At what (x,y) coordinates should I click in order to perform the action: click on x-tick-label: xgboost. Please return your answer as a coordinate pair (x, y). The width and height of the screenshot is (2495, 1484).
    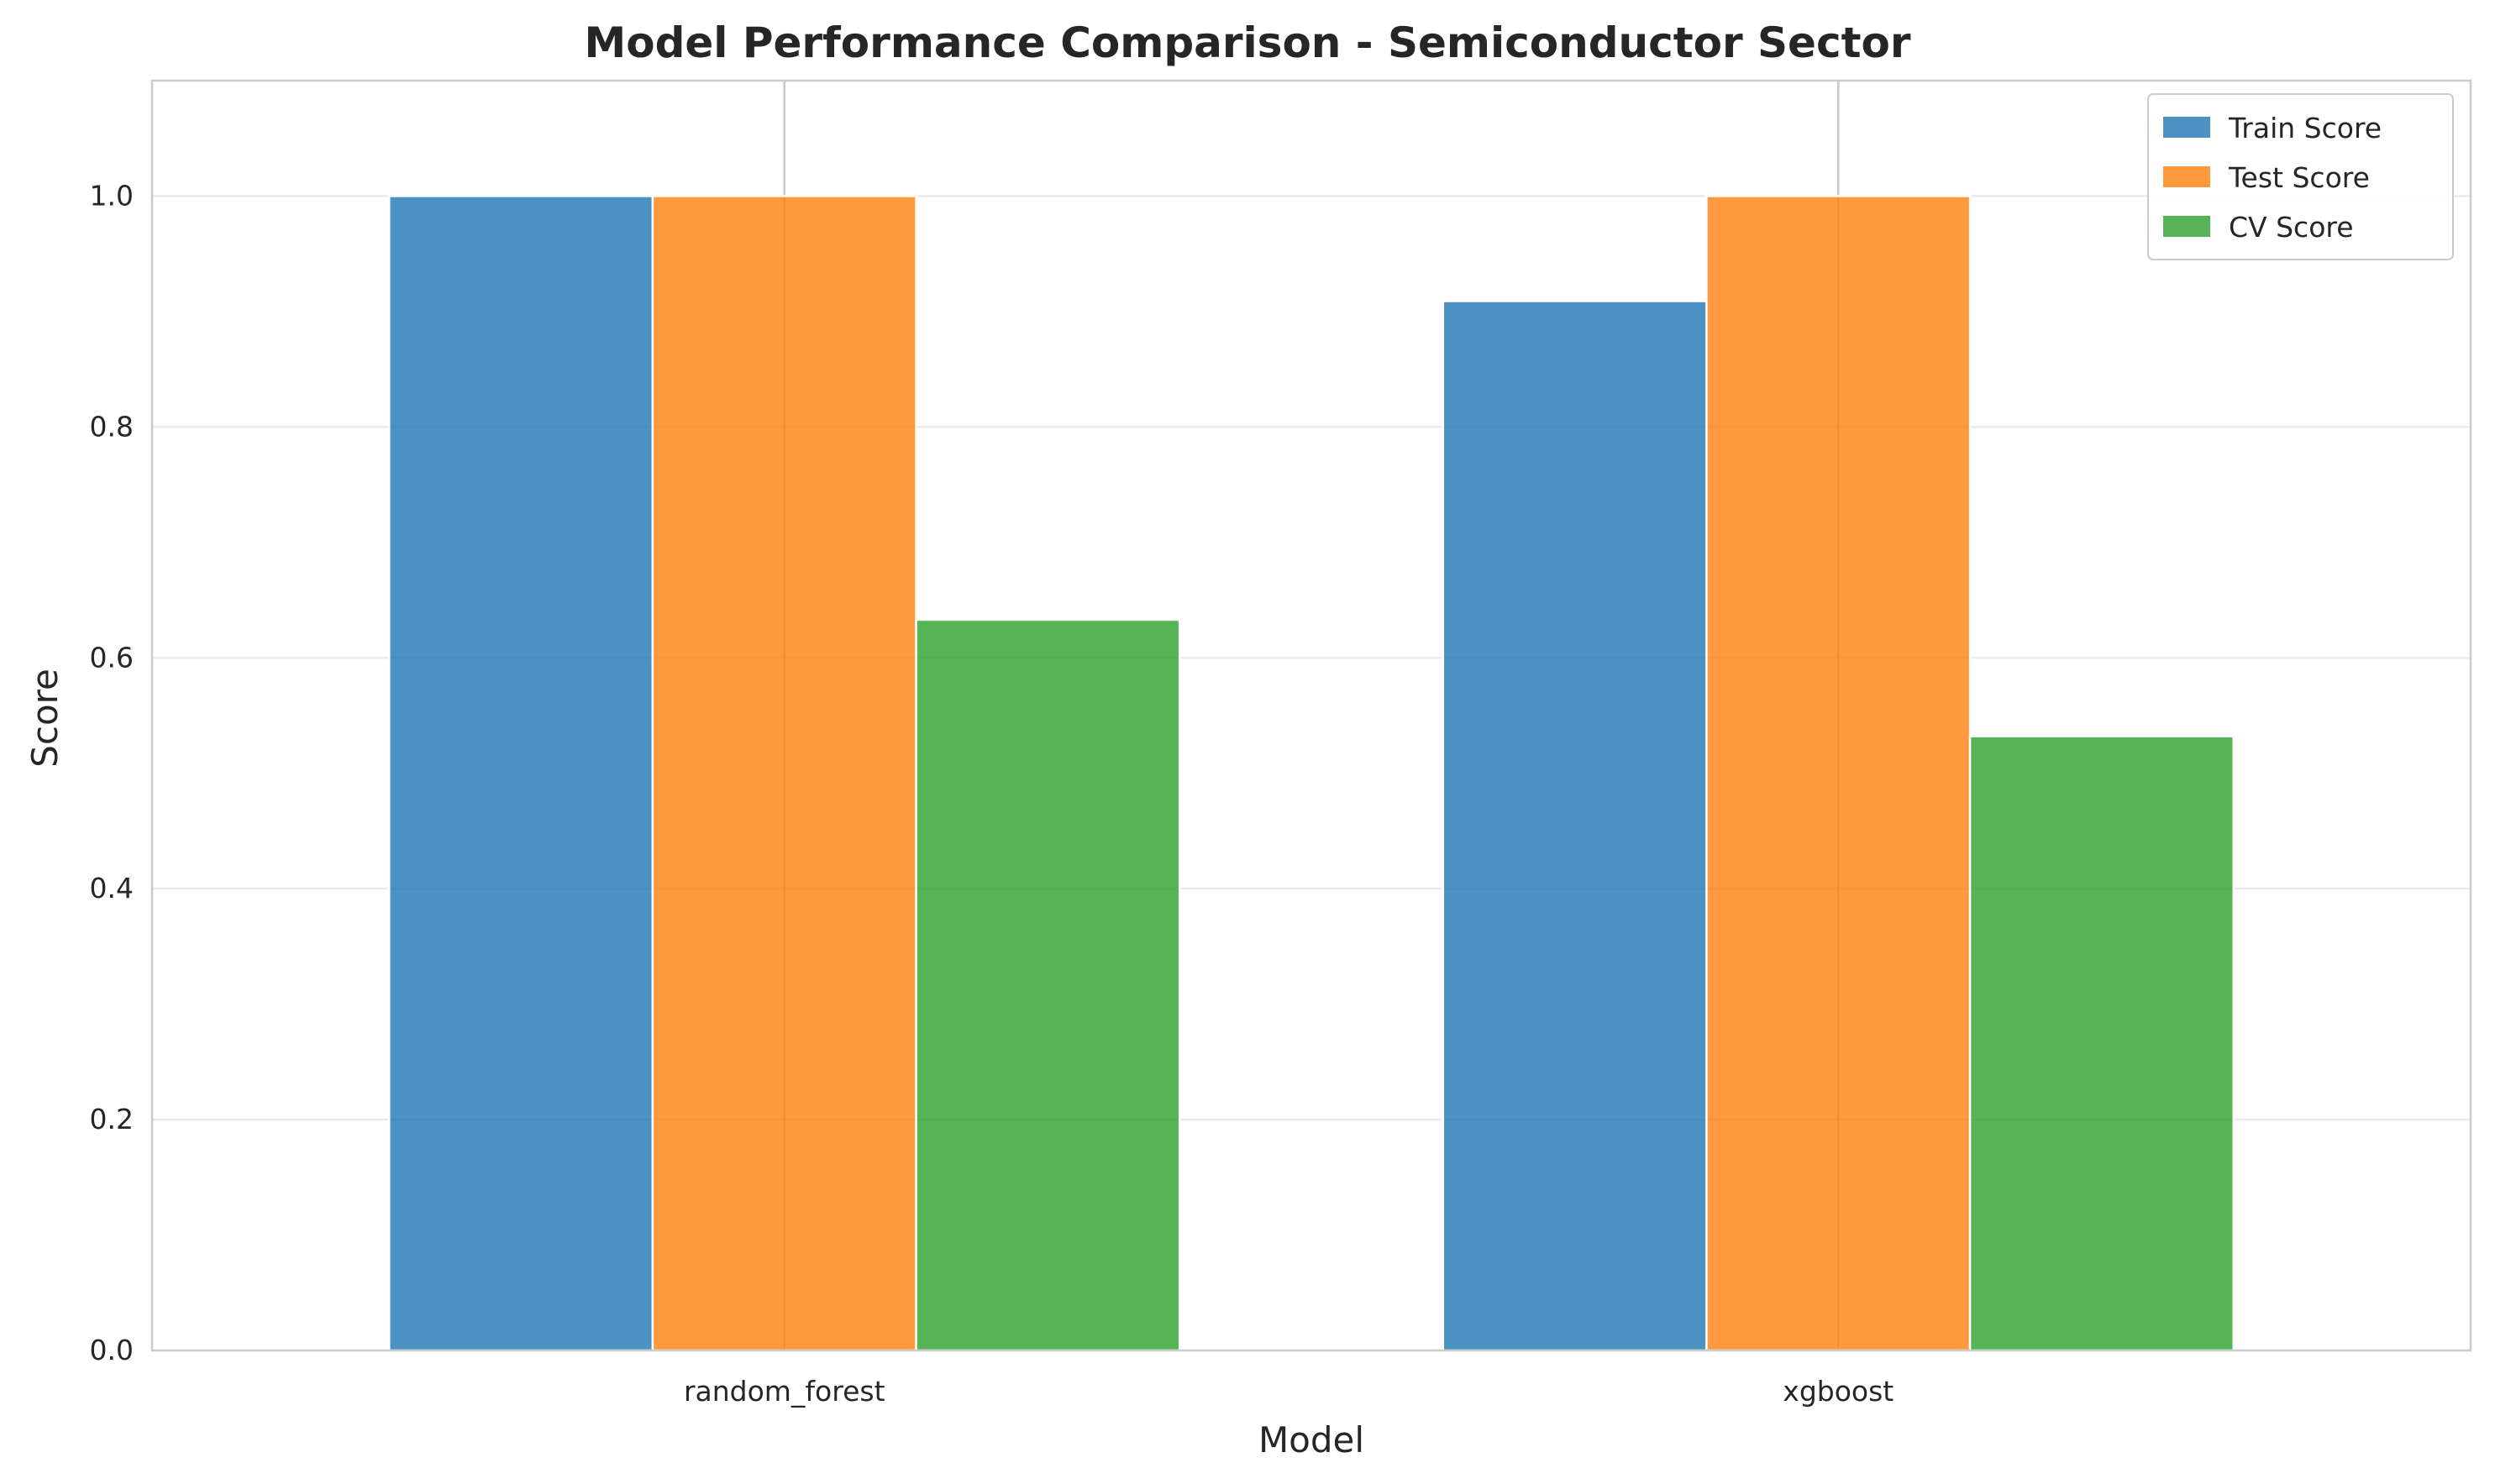
    Looking at the image, I should click on (1838, 1391).